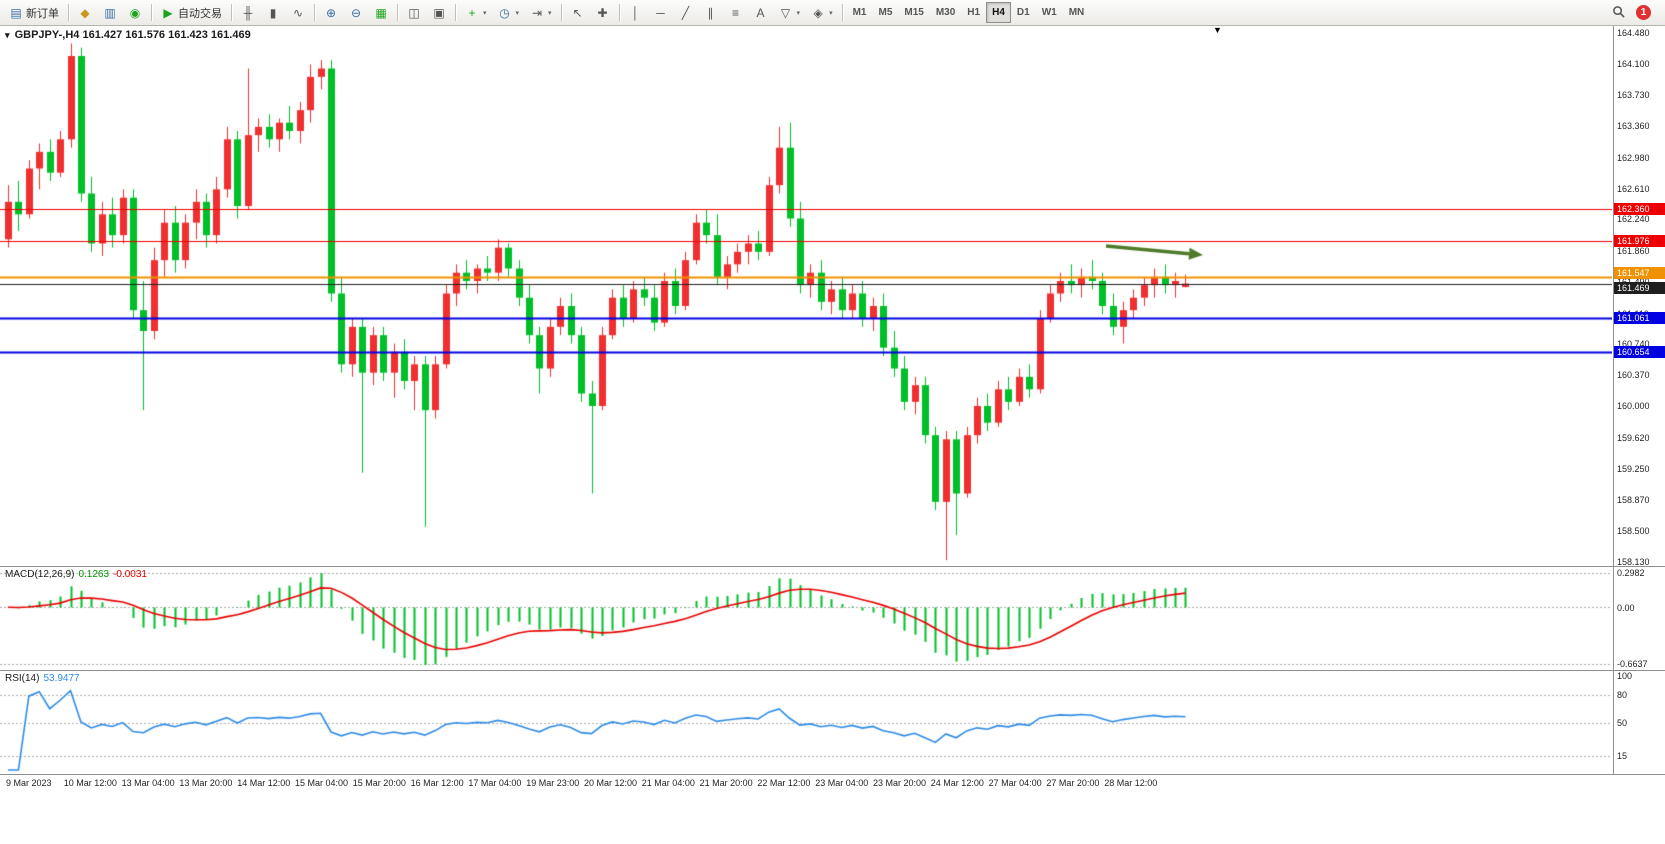 The width and height of the screenshot is (1665, 844). Describe the element at coordinates (998, 12) in the screenshot. I see `timeframe-h4-button: H4` at that location.